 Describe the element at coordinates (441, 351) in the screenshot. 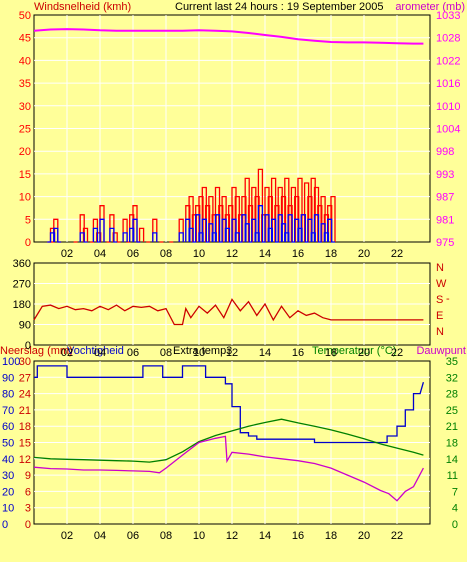

I see `dewpoint-axis-label: Dauwpunt` at that location.